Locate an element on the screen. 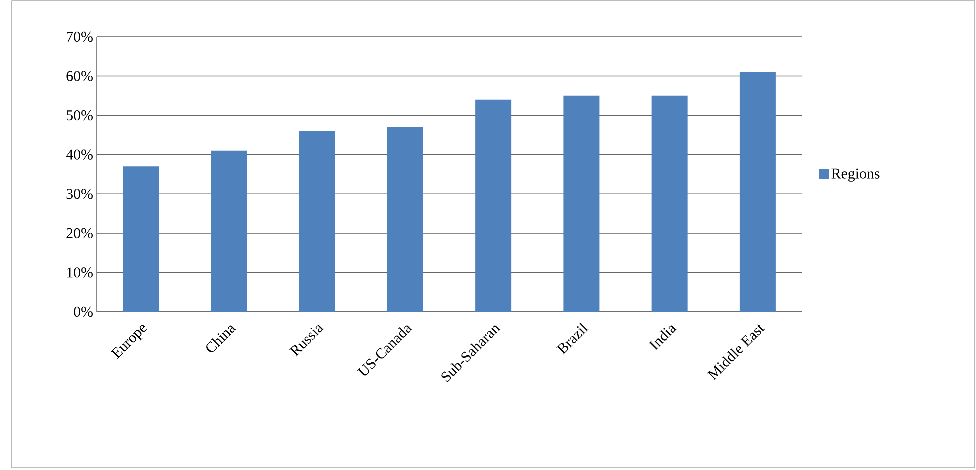  y-tick-label: 0% is located at coordinates (83, 312).